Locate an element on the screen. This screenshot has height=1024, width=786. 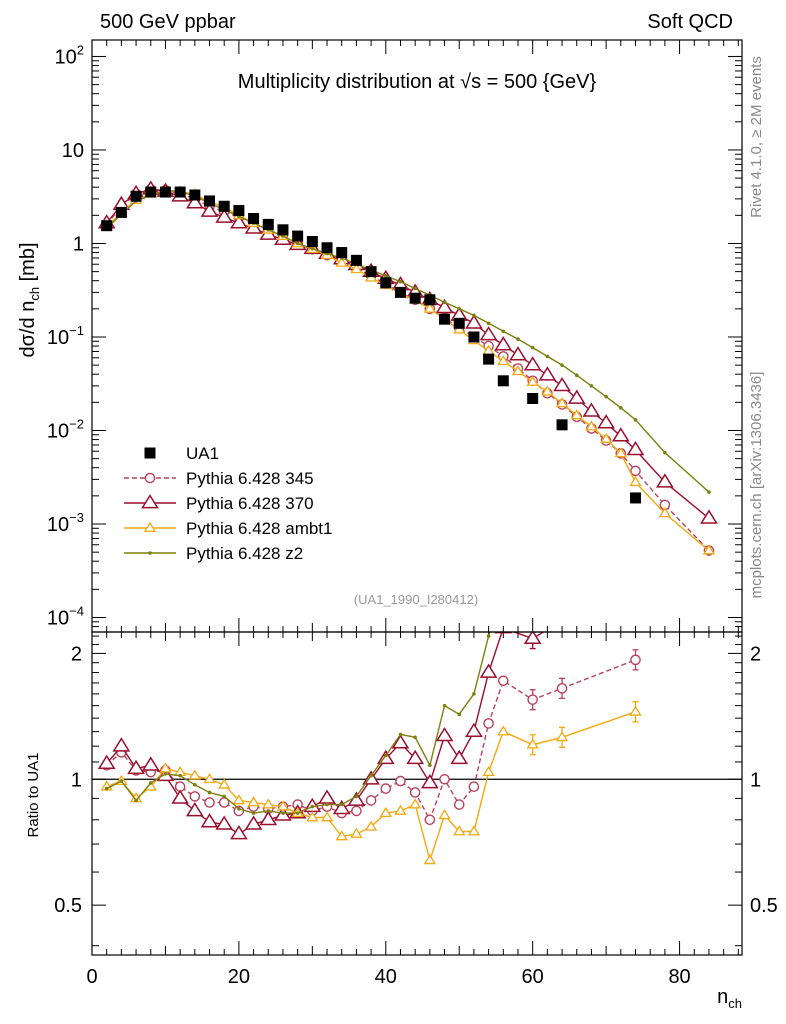
svg-text: nch is located at coordinates (729, 998).